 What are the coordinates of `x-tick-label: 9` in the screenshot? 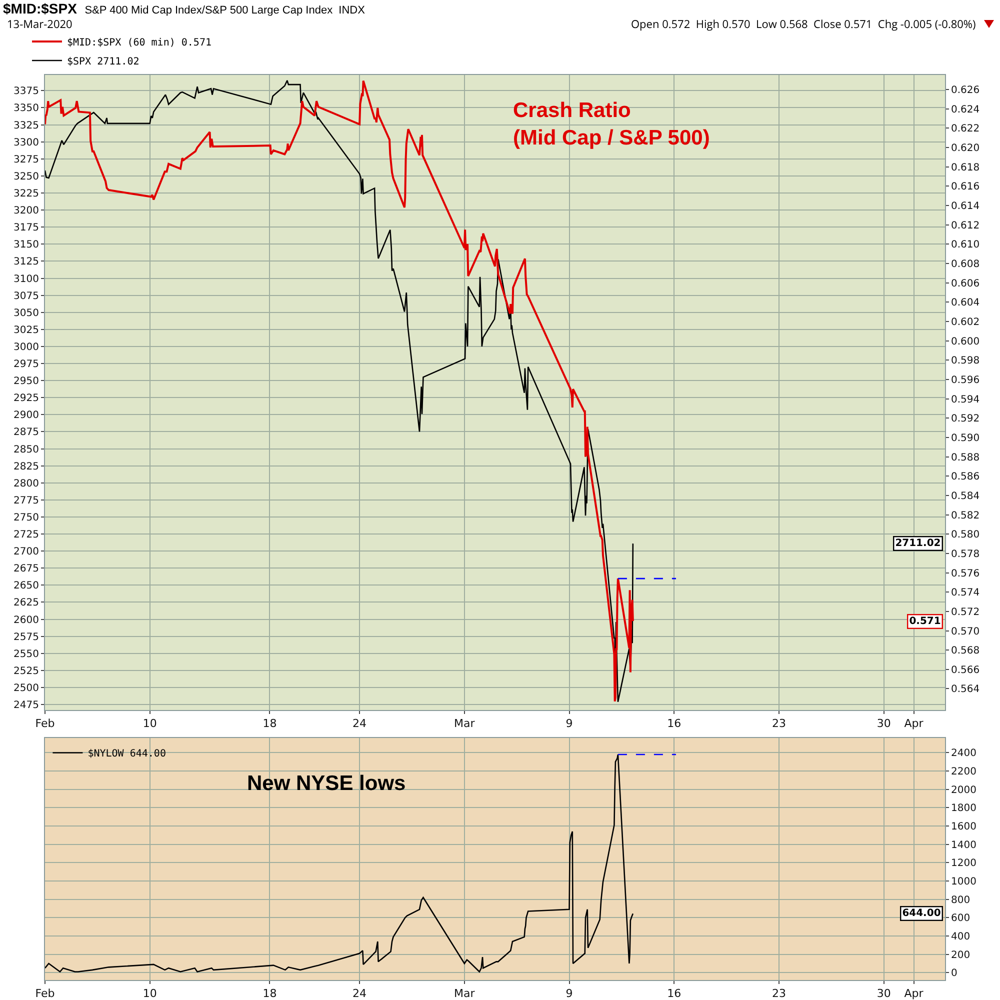 It's located at (569, 993).